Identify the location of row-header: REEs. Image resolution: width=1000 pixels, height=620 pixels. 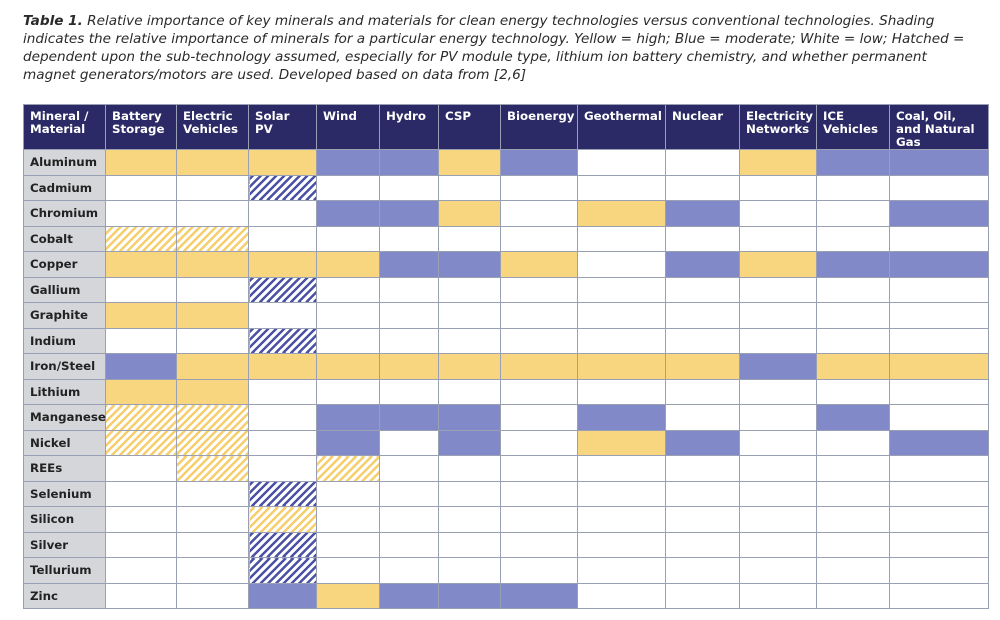
(64, 468).